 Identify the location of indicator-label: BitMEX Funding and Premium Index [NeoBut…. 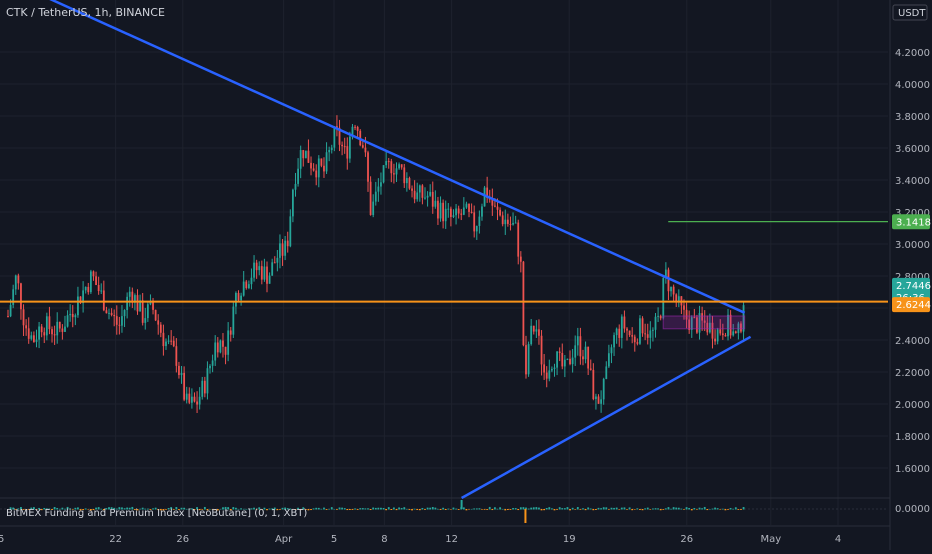
(157, 513).